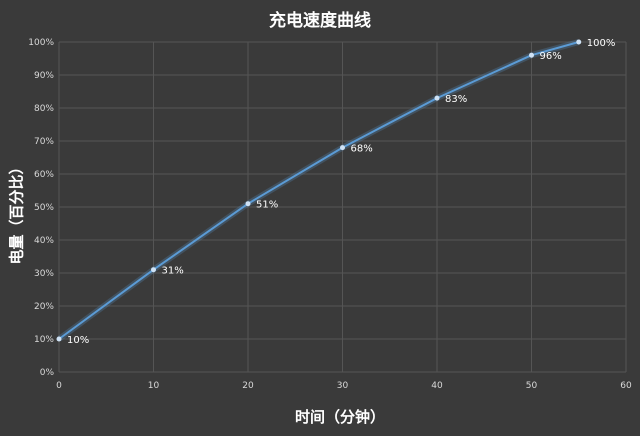  Describe the element at coordinates (154, 386) in the screenshot. I see `x-tick-label: 10` at that location.